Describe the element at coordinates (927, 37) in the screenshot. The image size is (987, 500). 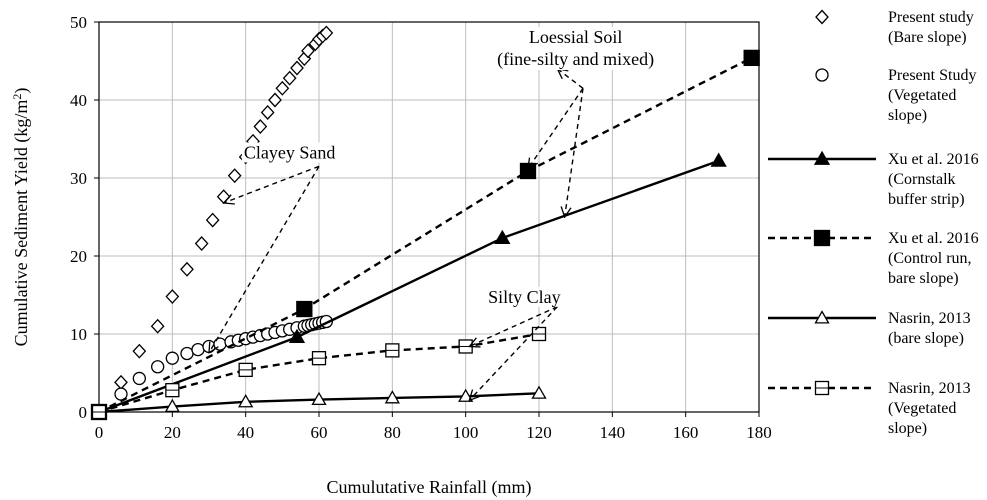
I see `legend-line-text: (Bare slope)` at that location.